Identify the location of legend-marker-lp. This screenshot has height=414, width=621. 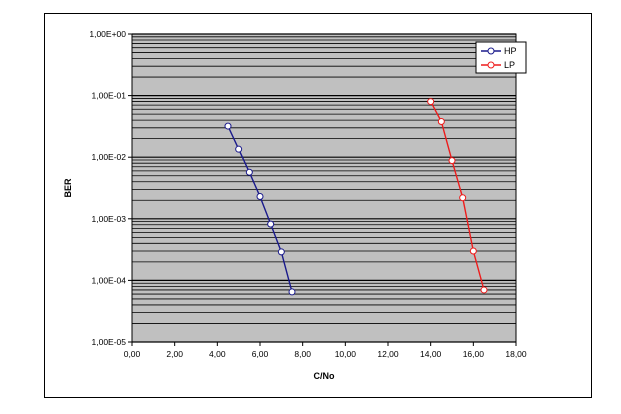
(491, 65).